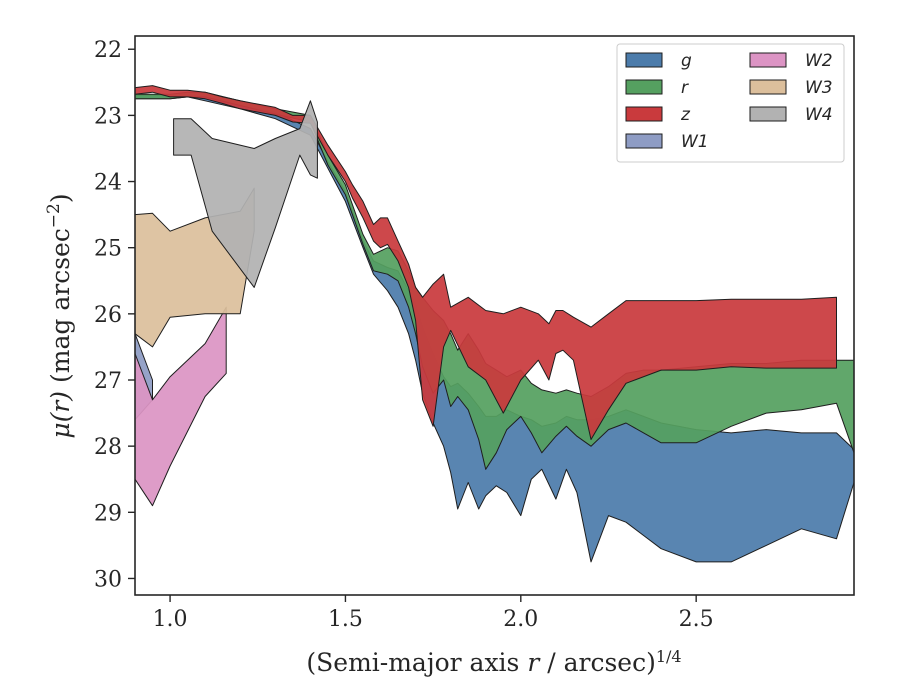  I want to click on legend: grz W1 W2 W3 W4, so click(730, 103).